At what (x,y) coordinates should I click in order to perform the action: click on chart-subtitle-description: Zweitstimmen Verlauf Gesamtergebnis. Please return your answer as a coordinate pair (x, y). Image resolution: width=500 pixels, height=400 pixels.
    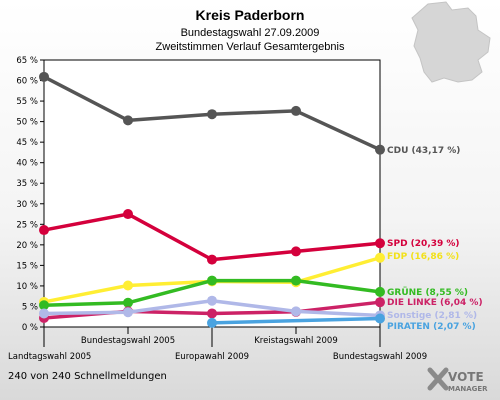
    Looking at the image, I should click on (250, 47).